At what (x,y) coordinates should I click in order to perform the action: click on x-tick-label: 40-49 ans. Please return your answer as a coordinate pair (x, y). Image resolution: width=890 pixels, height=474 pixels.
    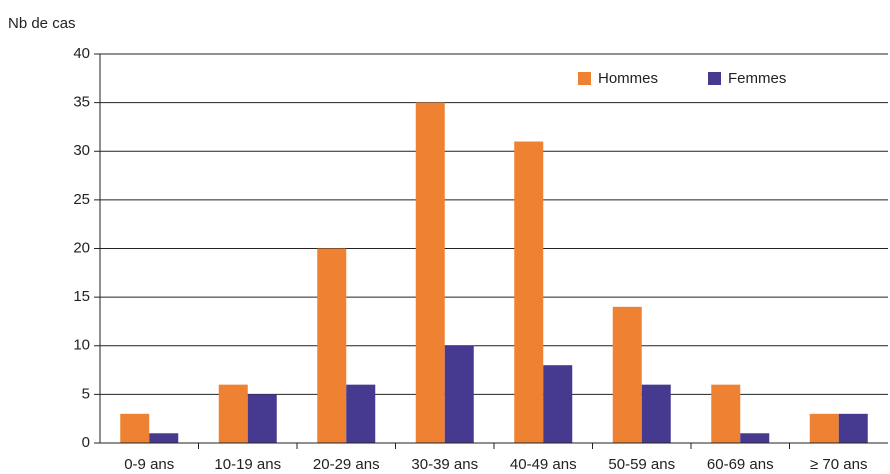
    Looking at the image, I should click on (543, 464).